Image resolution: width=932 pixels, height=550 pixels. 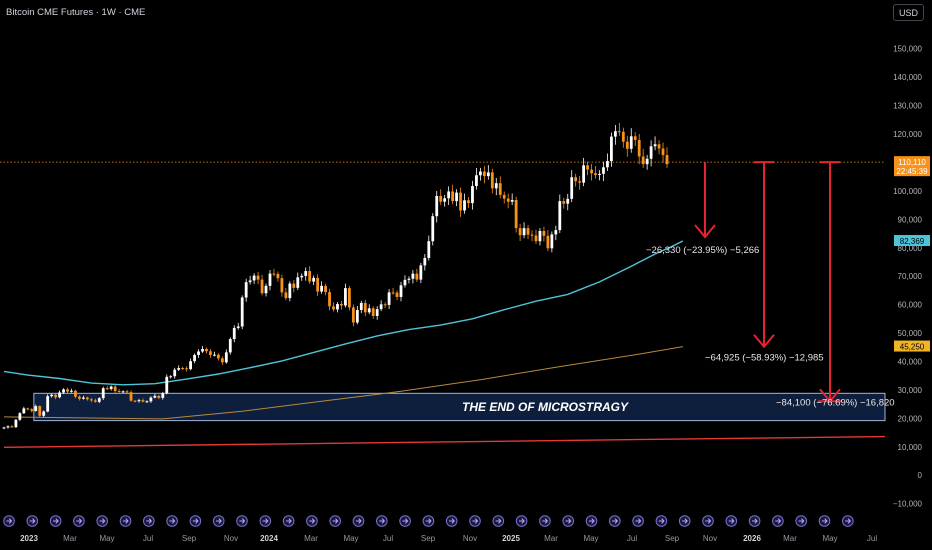 What do you see at coordinates (907, 49) in the screenshot?
I see `price-tick-label: 150,000` at bounding box center [907, 49].